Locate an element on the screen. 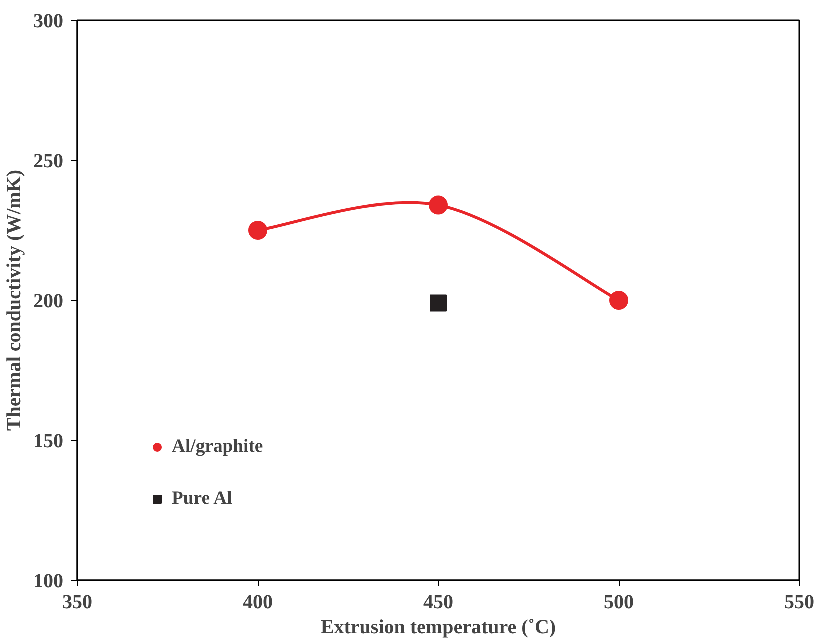  legend-label: Al/graphite is located at coordinates (218, 447).